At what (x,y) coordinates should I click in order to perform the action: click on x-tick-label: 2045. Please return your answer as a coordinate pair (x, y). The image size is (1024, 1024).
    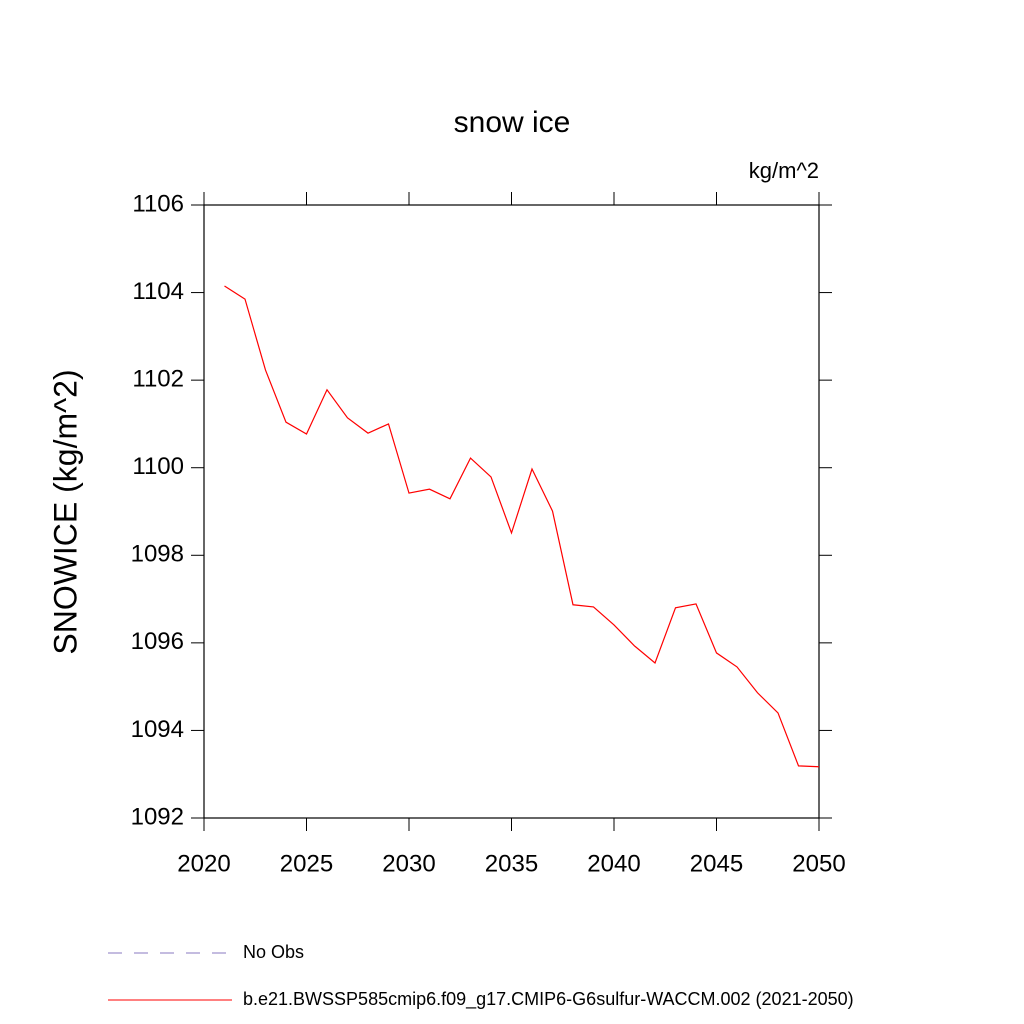
    Looking at the image, I should click on (716, 863).